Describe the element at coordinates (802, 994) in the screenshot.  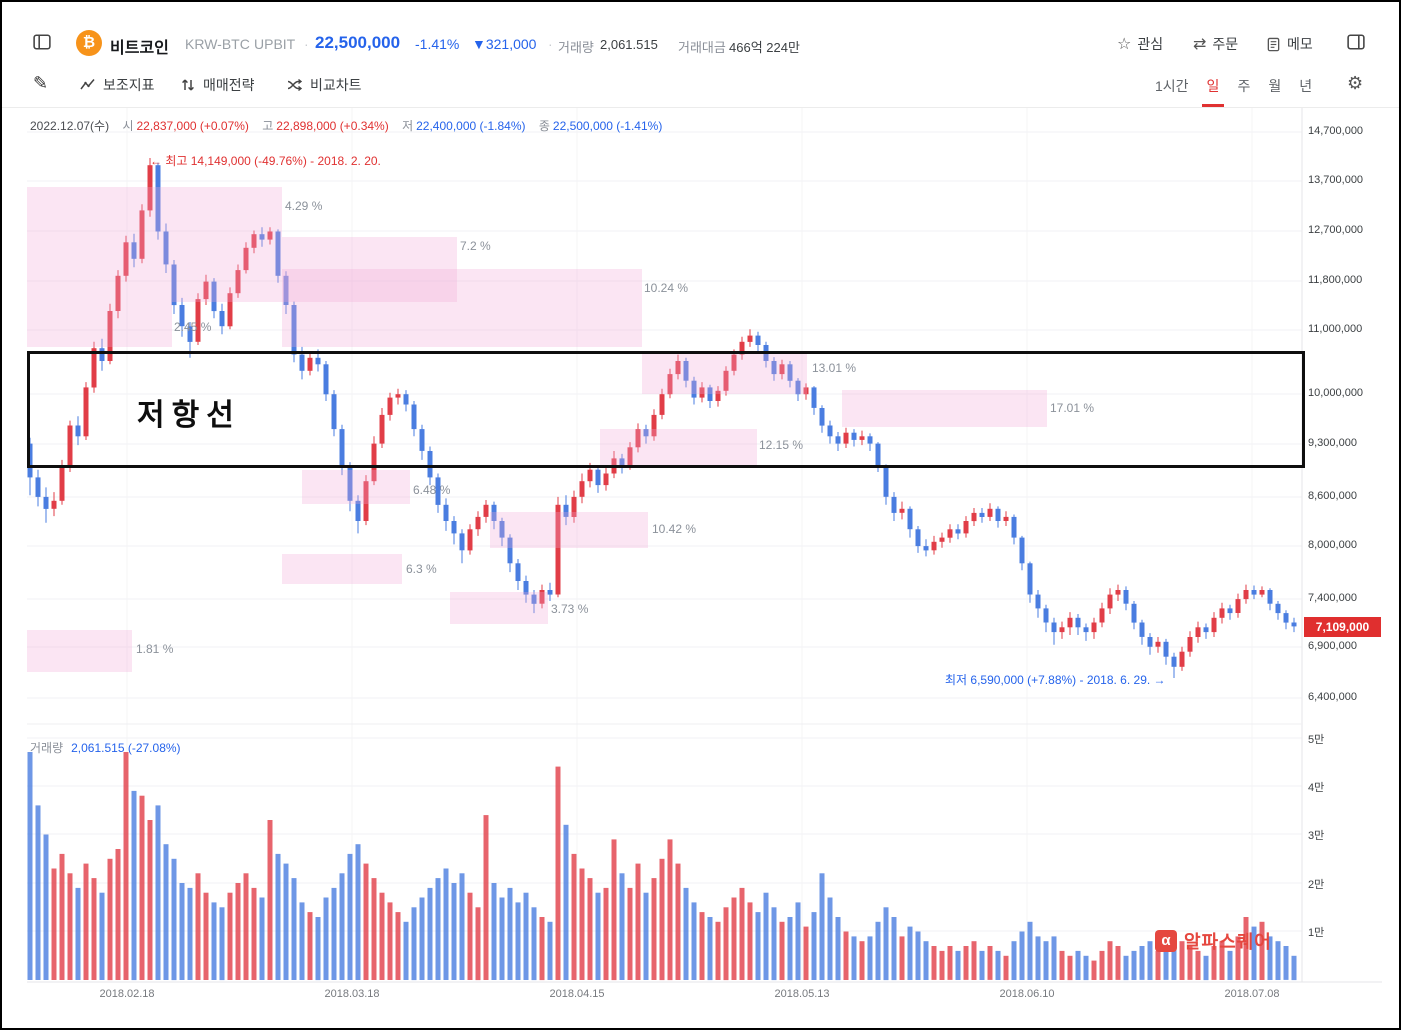
I see `date-axis-tick: 2018.05.13` at that location.